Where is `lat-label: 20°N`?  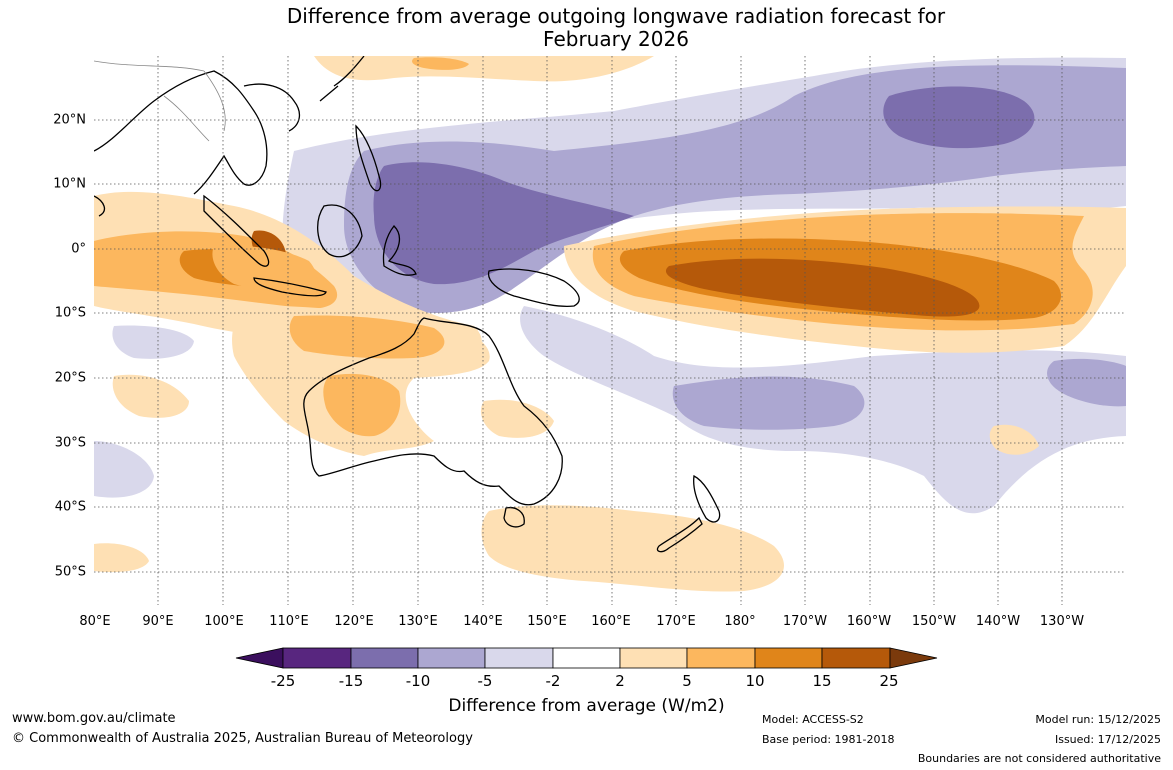 lat-label: 20°N is located at coordinates (69, 120).